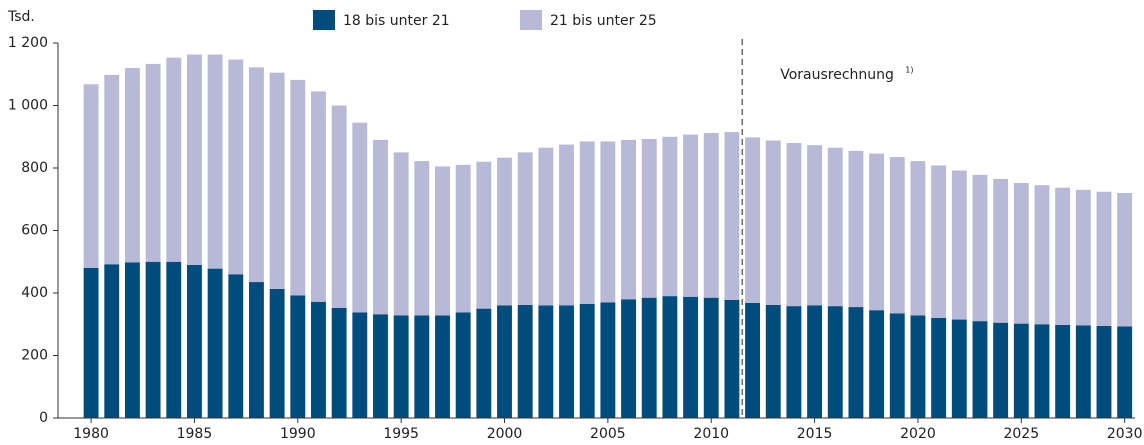 This screenshot has width=1144, height=445. What do you see at coordinates (34, 356) in the screenshot?
I see `y-tick-label: 200` at bounding box center [34, 356].